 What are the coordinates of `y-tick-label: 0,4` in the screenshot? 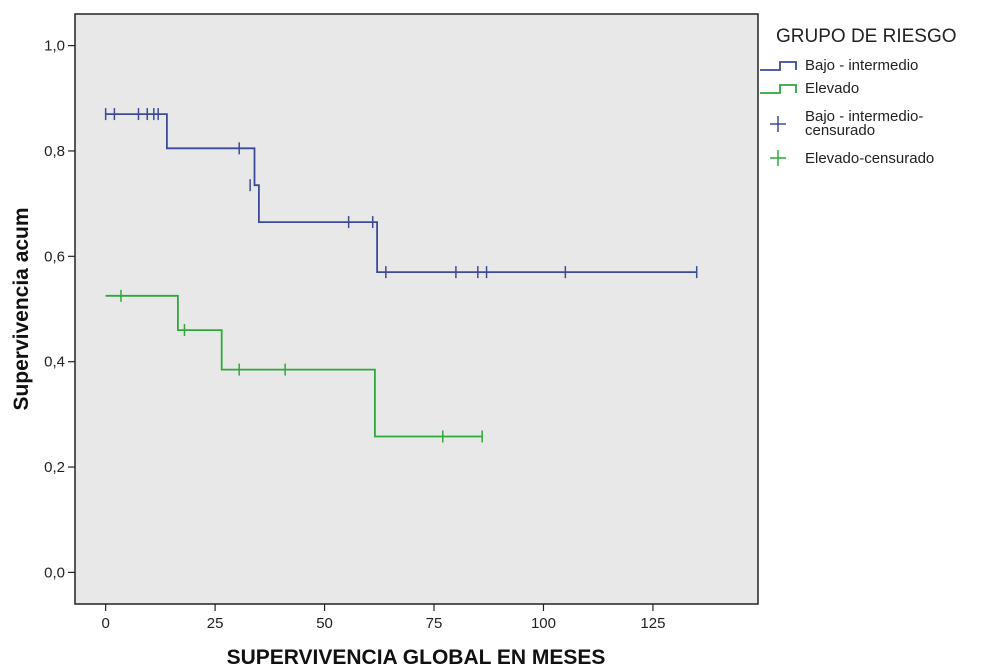 It's located at (54, 362).